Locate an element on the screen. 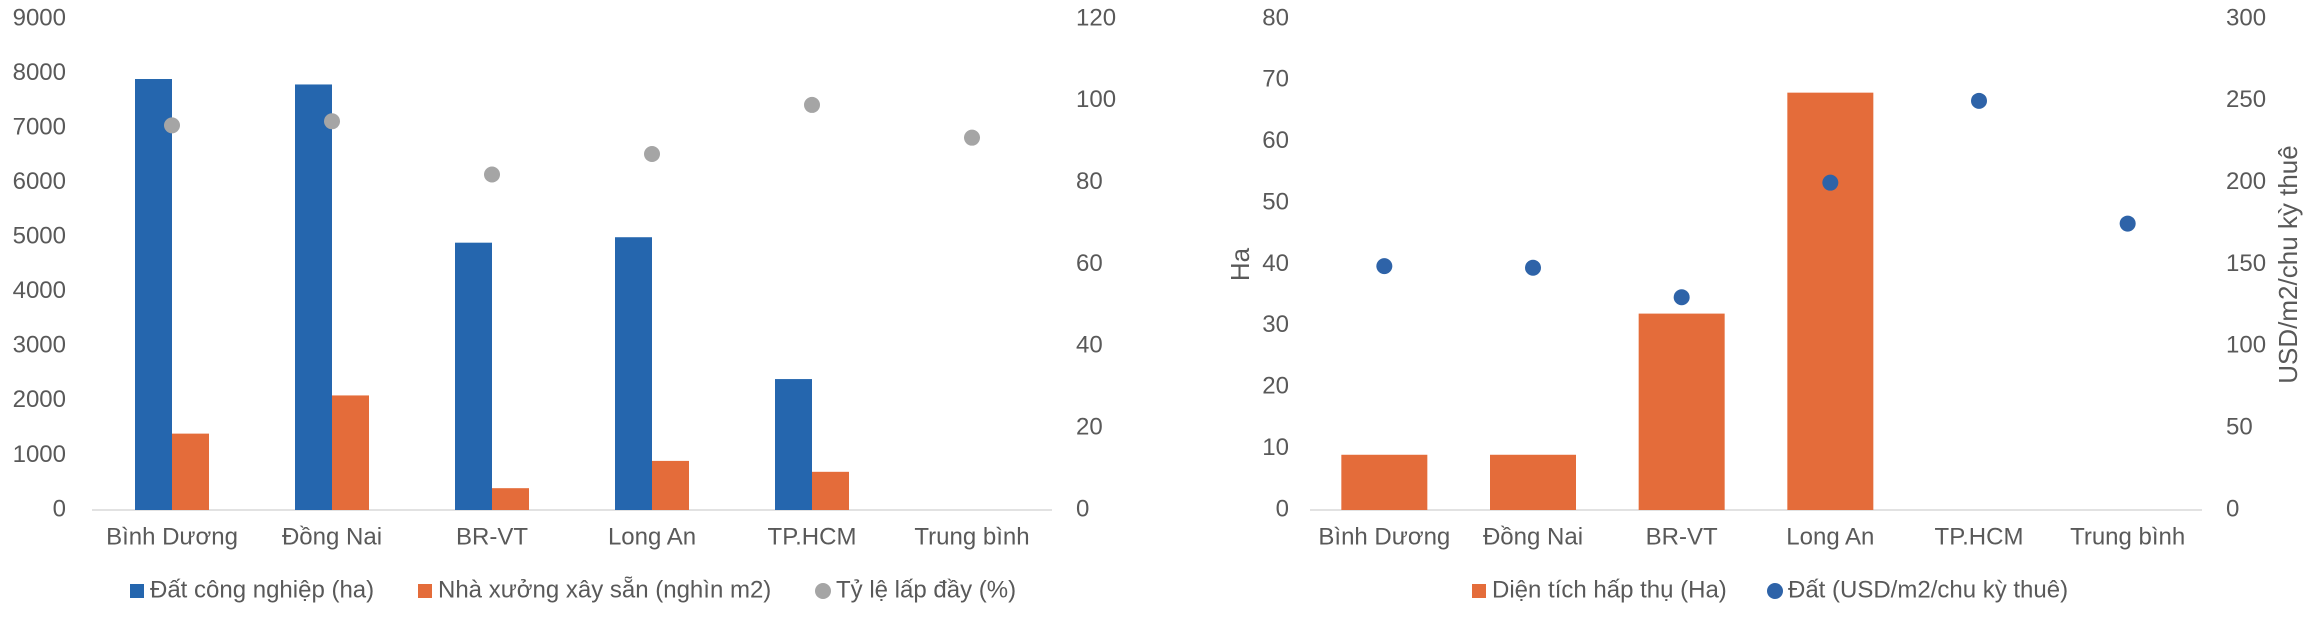  y2-tick-label: 60 is located at coordinates (1089, 263).